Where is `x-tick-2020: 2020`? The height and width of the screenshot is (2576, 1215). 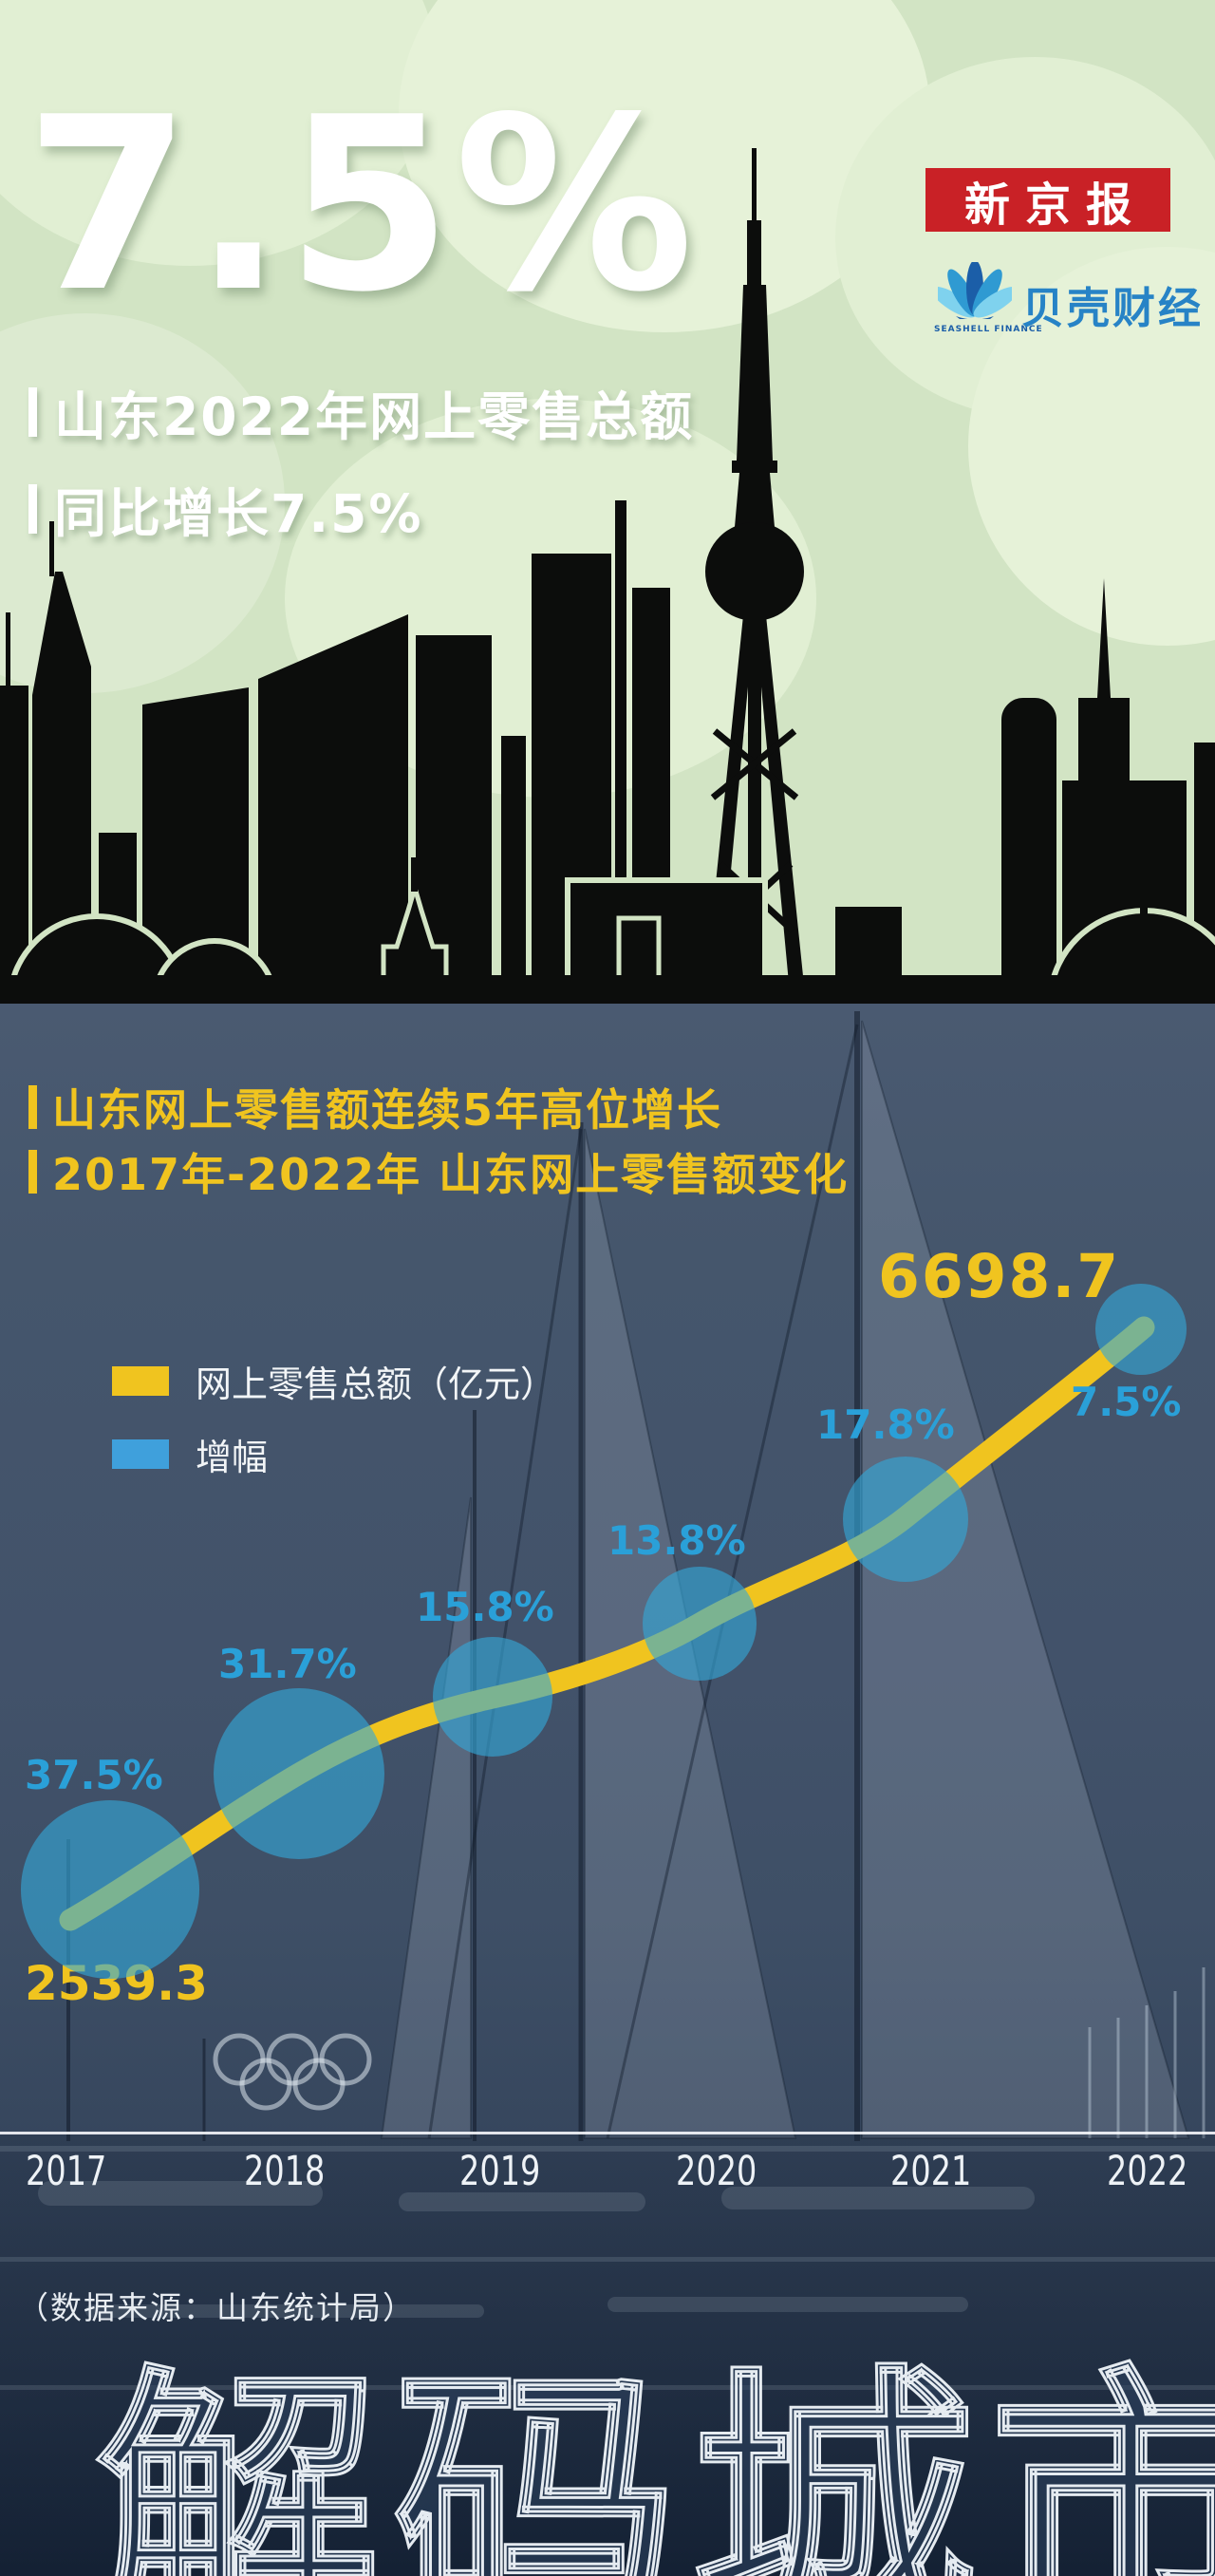 x-tick-2020: 2020 is located at coordinates (716, 2171).